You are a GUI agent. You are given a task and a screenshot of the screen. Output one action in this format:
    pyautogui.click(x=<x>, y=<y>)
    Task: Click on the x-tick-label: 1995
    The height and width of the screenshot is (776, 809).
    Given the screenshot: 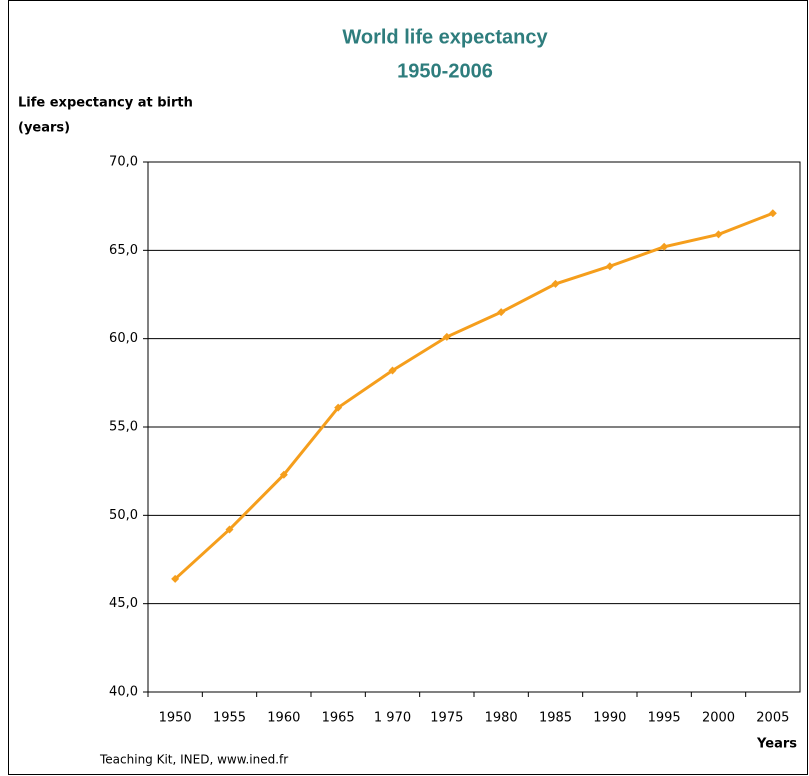 What is the action you would take?
    pyautogui.click(x=664, y=718)
    